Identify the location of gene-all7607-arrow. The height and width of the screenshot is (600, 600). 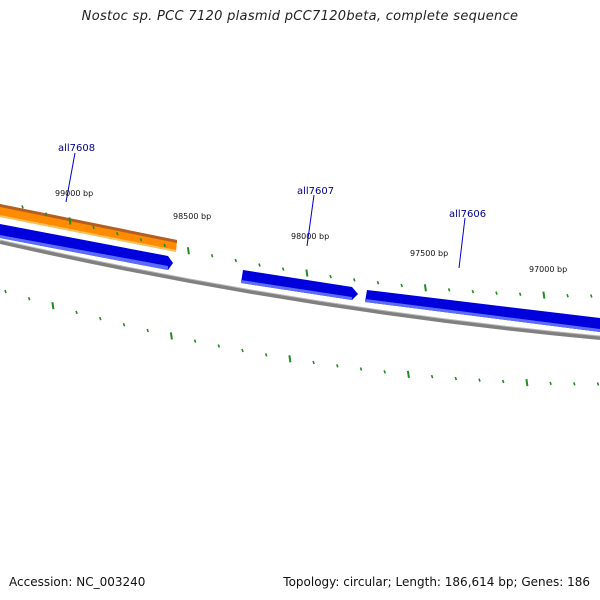
(299, 285).